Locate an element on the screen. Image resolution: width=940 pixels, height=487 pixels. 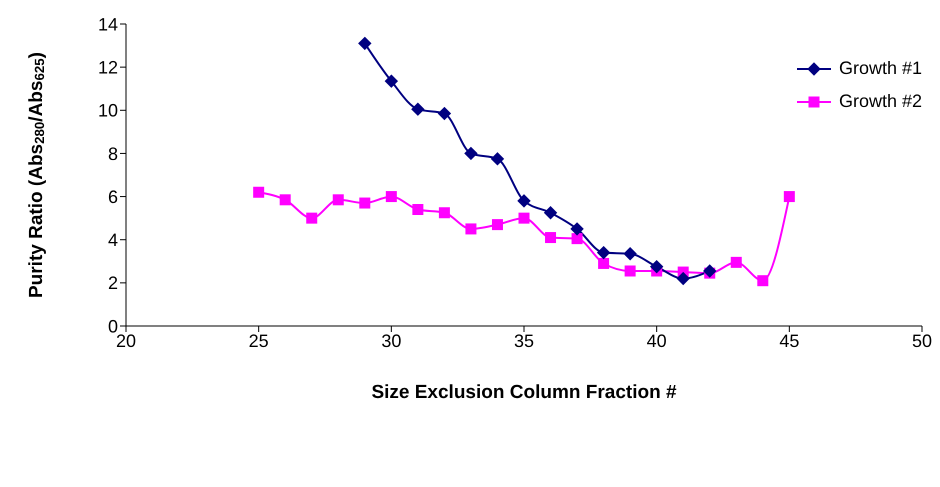
x-tick-label: 45 is located at coordinates (789, 340).